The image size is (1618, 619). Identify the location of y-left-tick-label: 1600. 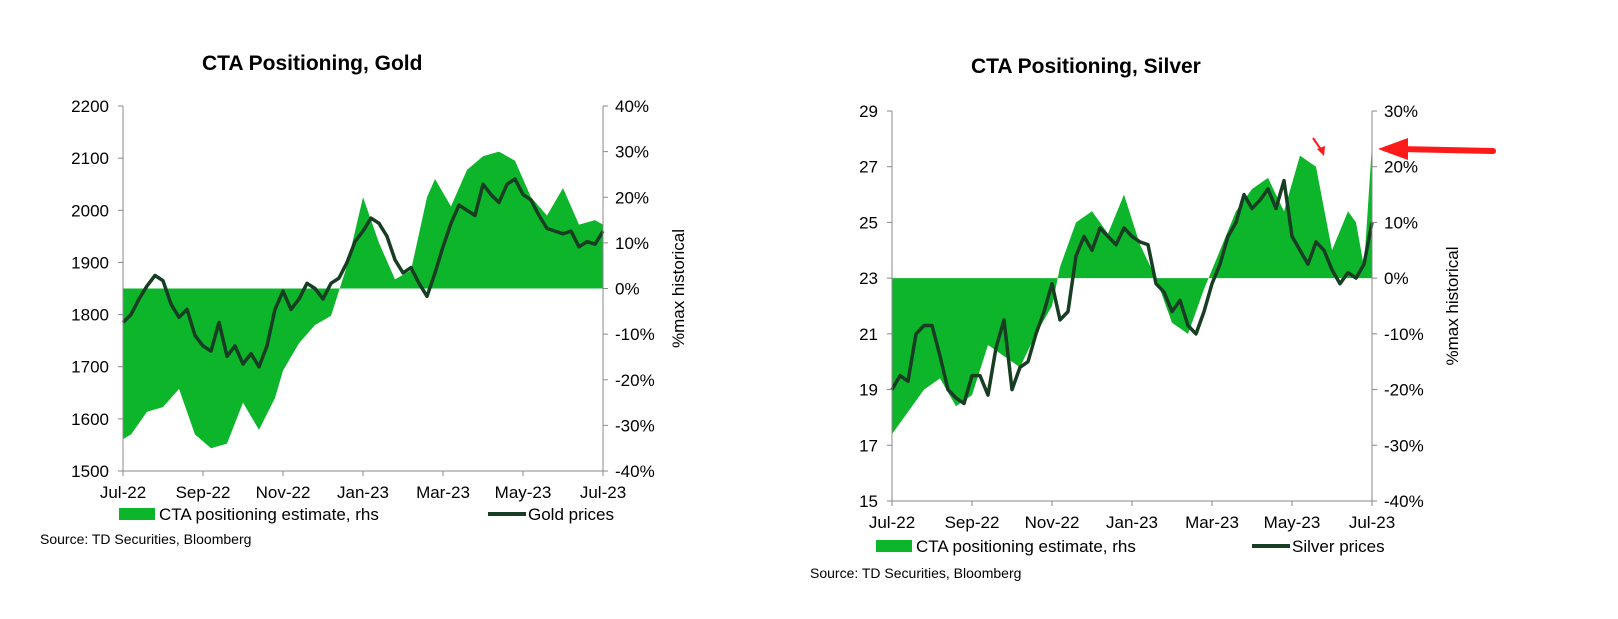
(90, 419).